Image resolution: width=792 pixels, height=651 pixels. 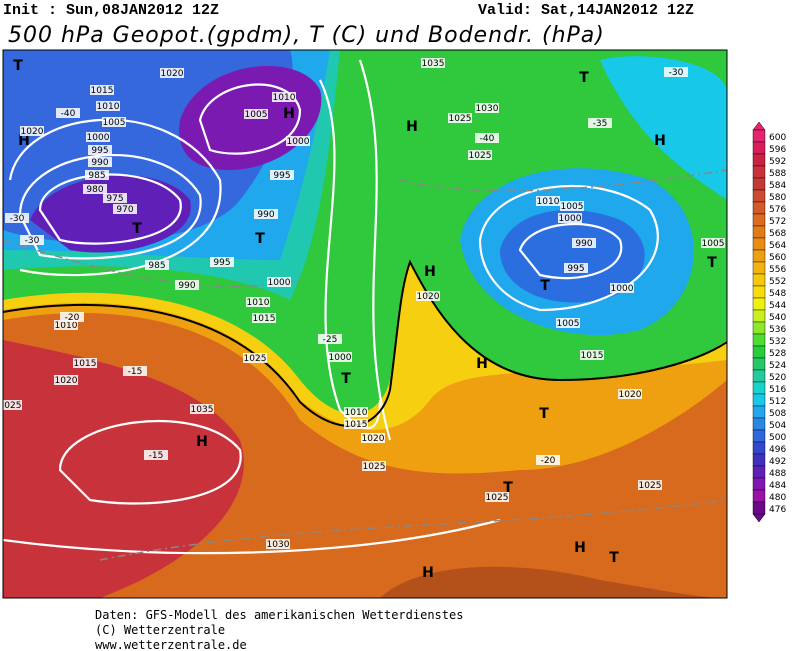 I want to click on contour-label: -40, so click(x=68, y=114).